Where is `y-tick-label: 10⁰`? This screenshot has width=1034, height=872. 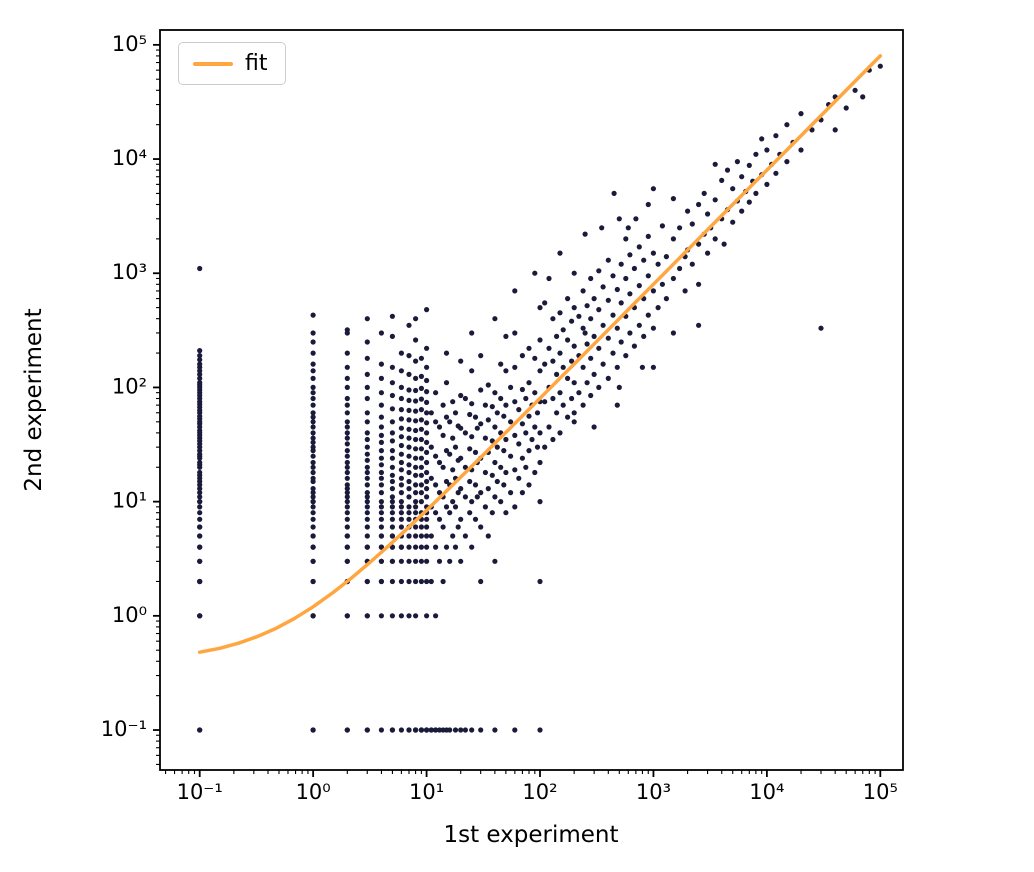 y-tick-label: 10⁰ is located at coordinates (129, 615).